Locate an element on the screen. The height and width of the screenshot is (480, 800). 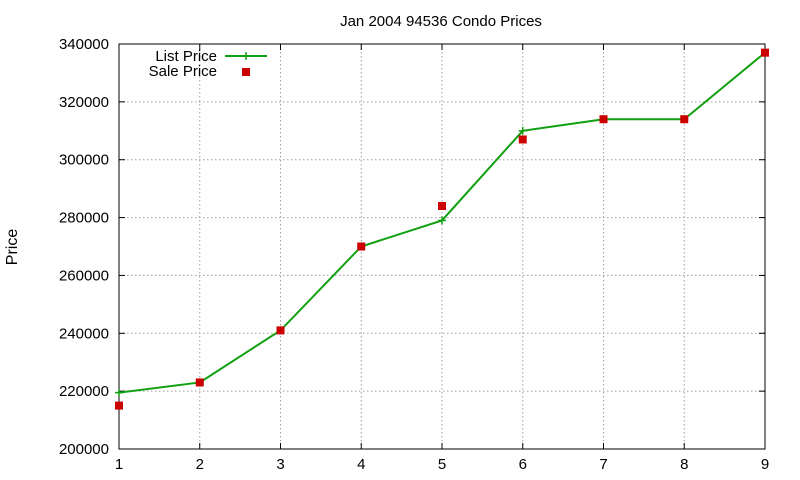
legend: List Price Sale Price is located at coordinates (208, 64).